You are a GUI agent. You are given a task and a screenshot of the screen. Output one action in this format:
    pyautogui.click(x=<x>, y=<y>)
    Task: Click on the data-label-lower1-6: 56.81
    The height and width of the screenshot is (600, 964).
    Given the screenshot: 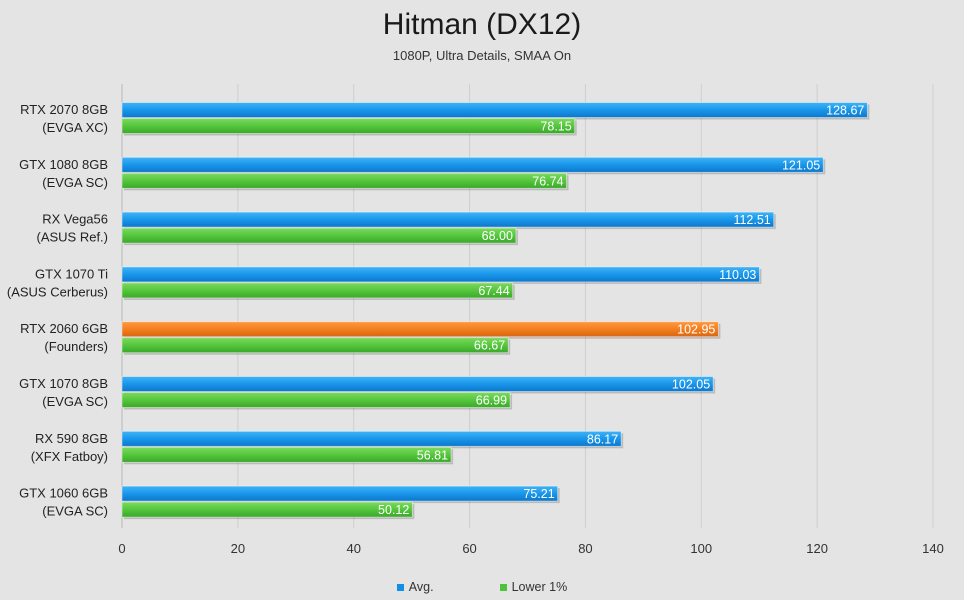 What is the action you would take?
    pyautogui.click(x=432, y=455)
    